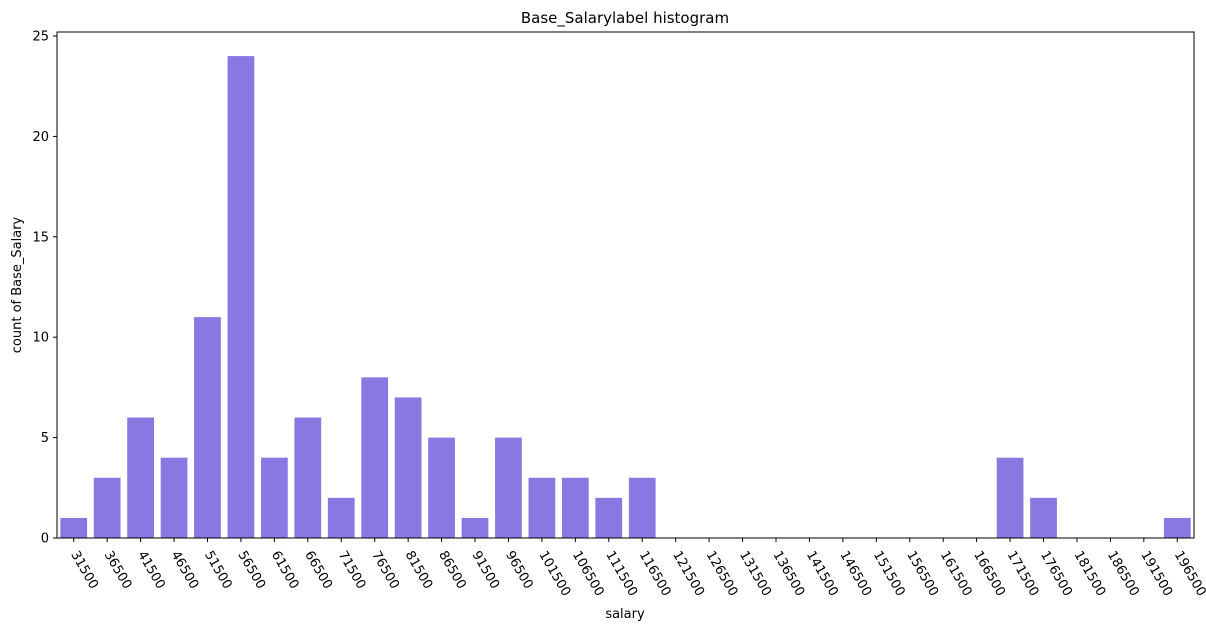 The height and width of the screenshot is (630, 1206). Describe the element at coordinates (352, 570) in the screenshot. I see `x-tick-label: 71500` at that location.